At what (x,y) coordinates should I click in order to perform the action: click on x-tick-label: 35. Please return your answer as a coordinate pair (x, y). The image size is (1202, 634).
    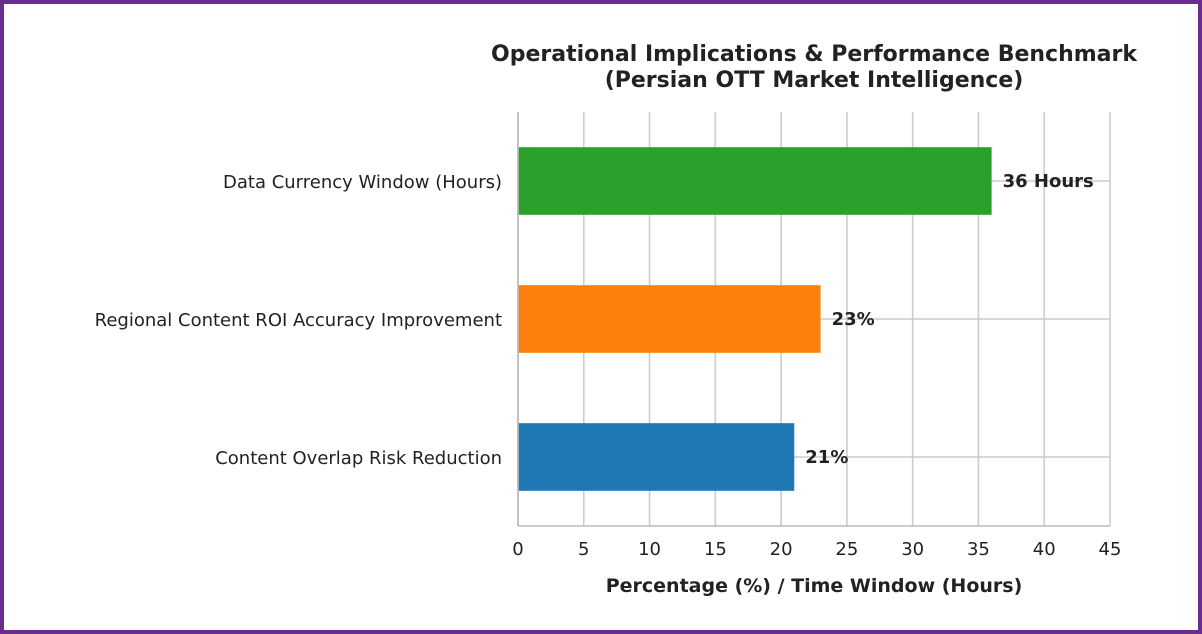
    Looking at the image, I should click on (978, 549).